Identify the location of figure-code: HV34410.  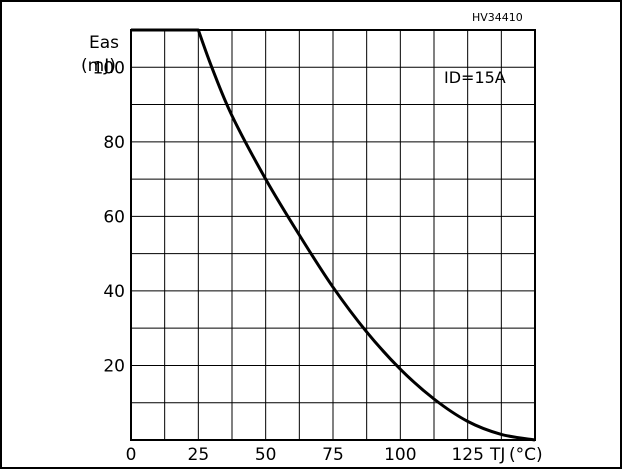
(497, 17).